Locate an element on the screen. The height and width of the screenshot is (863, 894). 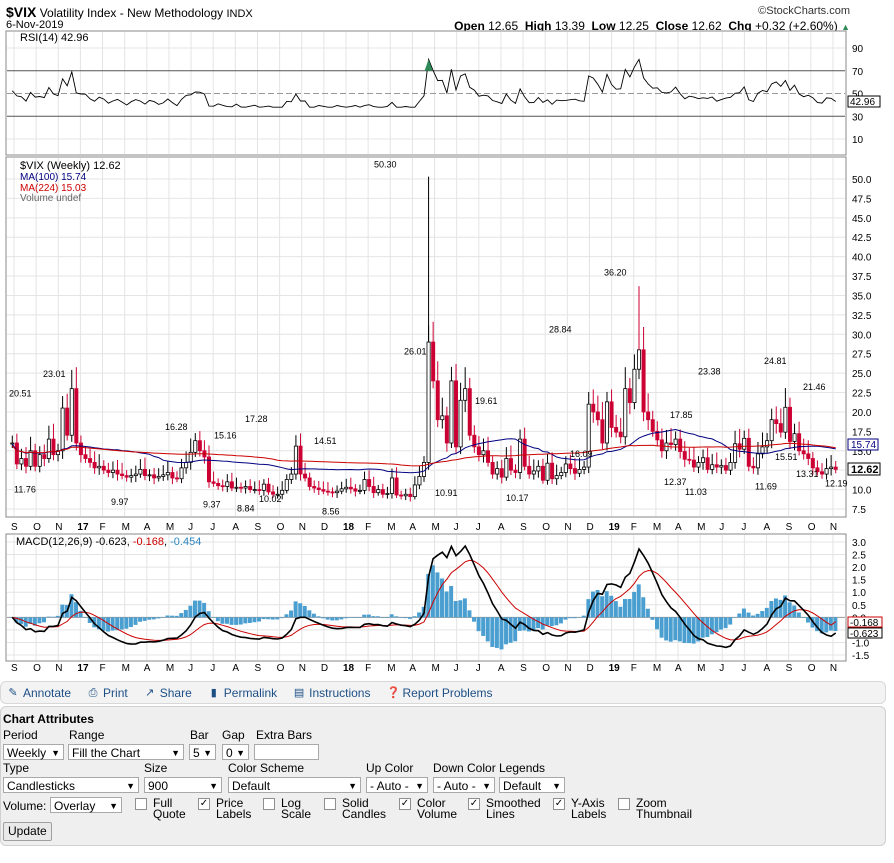
gap-select: 0 ▼ is located at coordinates (235, 752).